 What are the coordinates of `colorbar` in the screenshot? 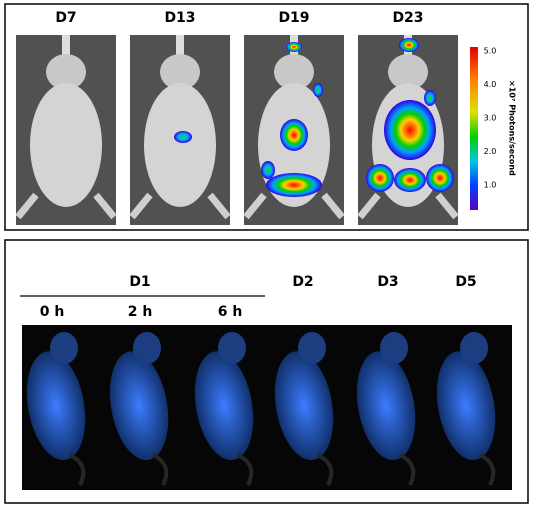 It's located at (474, 128).